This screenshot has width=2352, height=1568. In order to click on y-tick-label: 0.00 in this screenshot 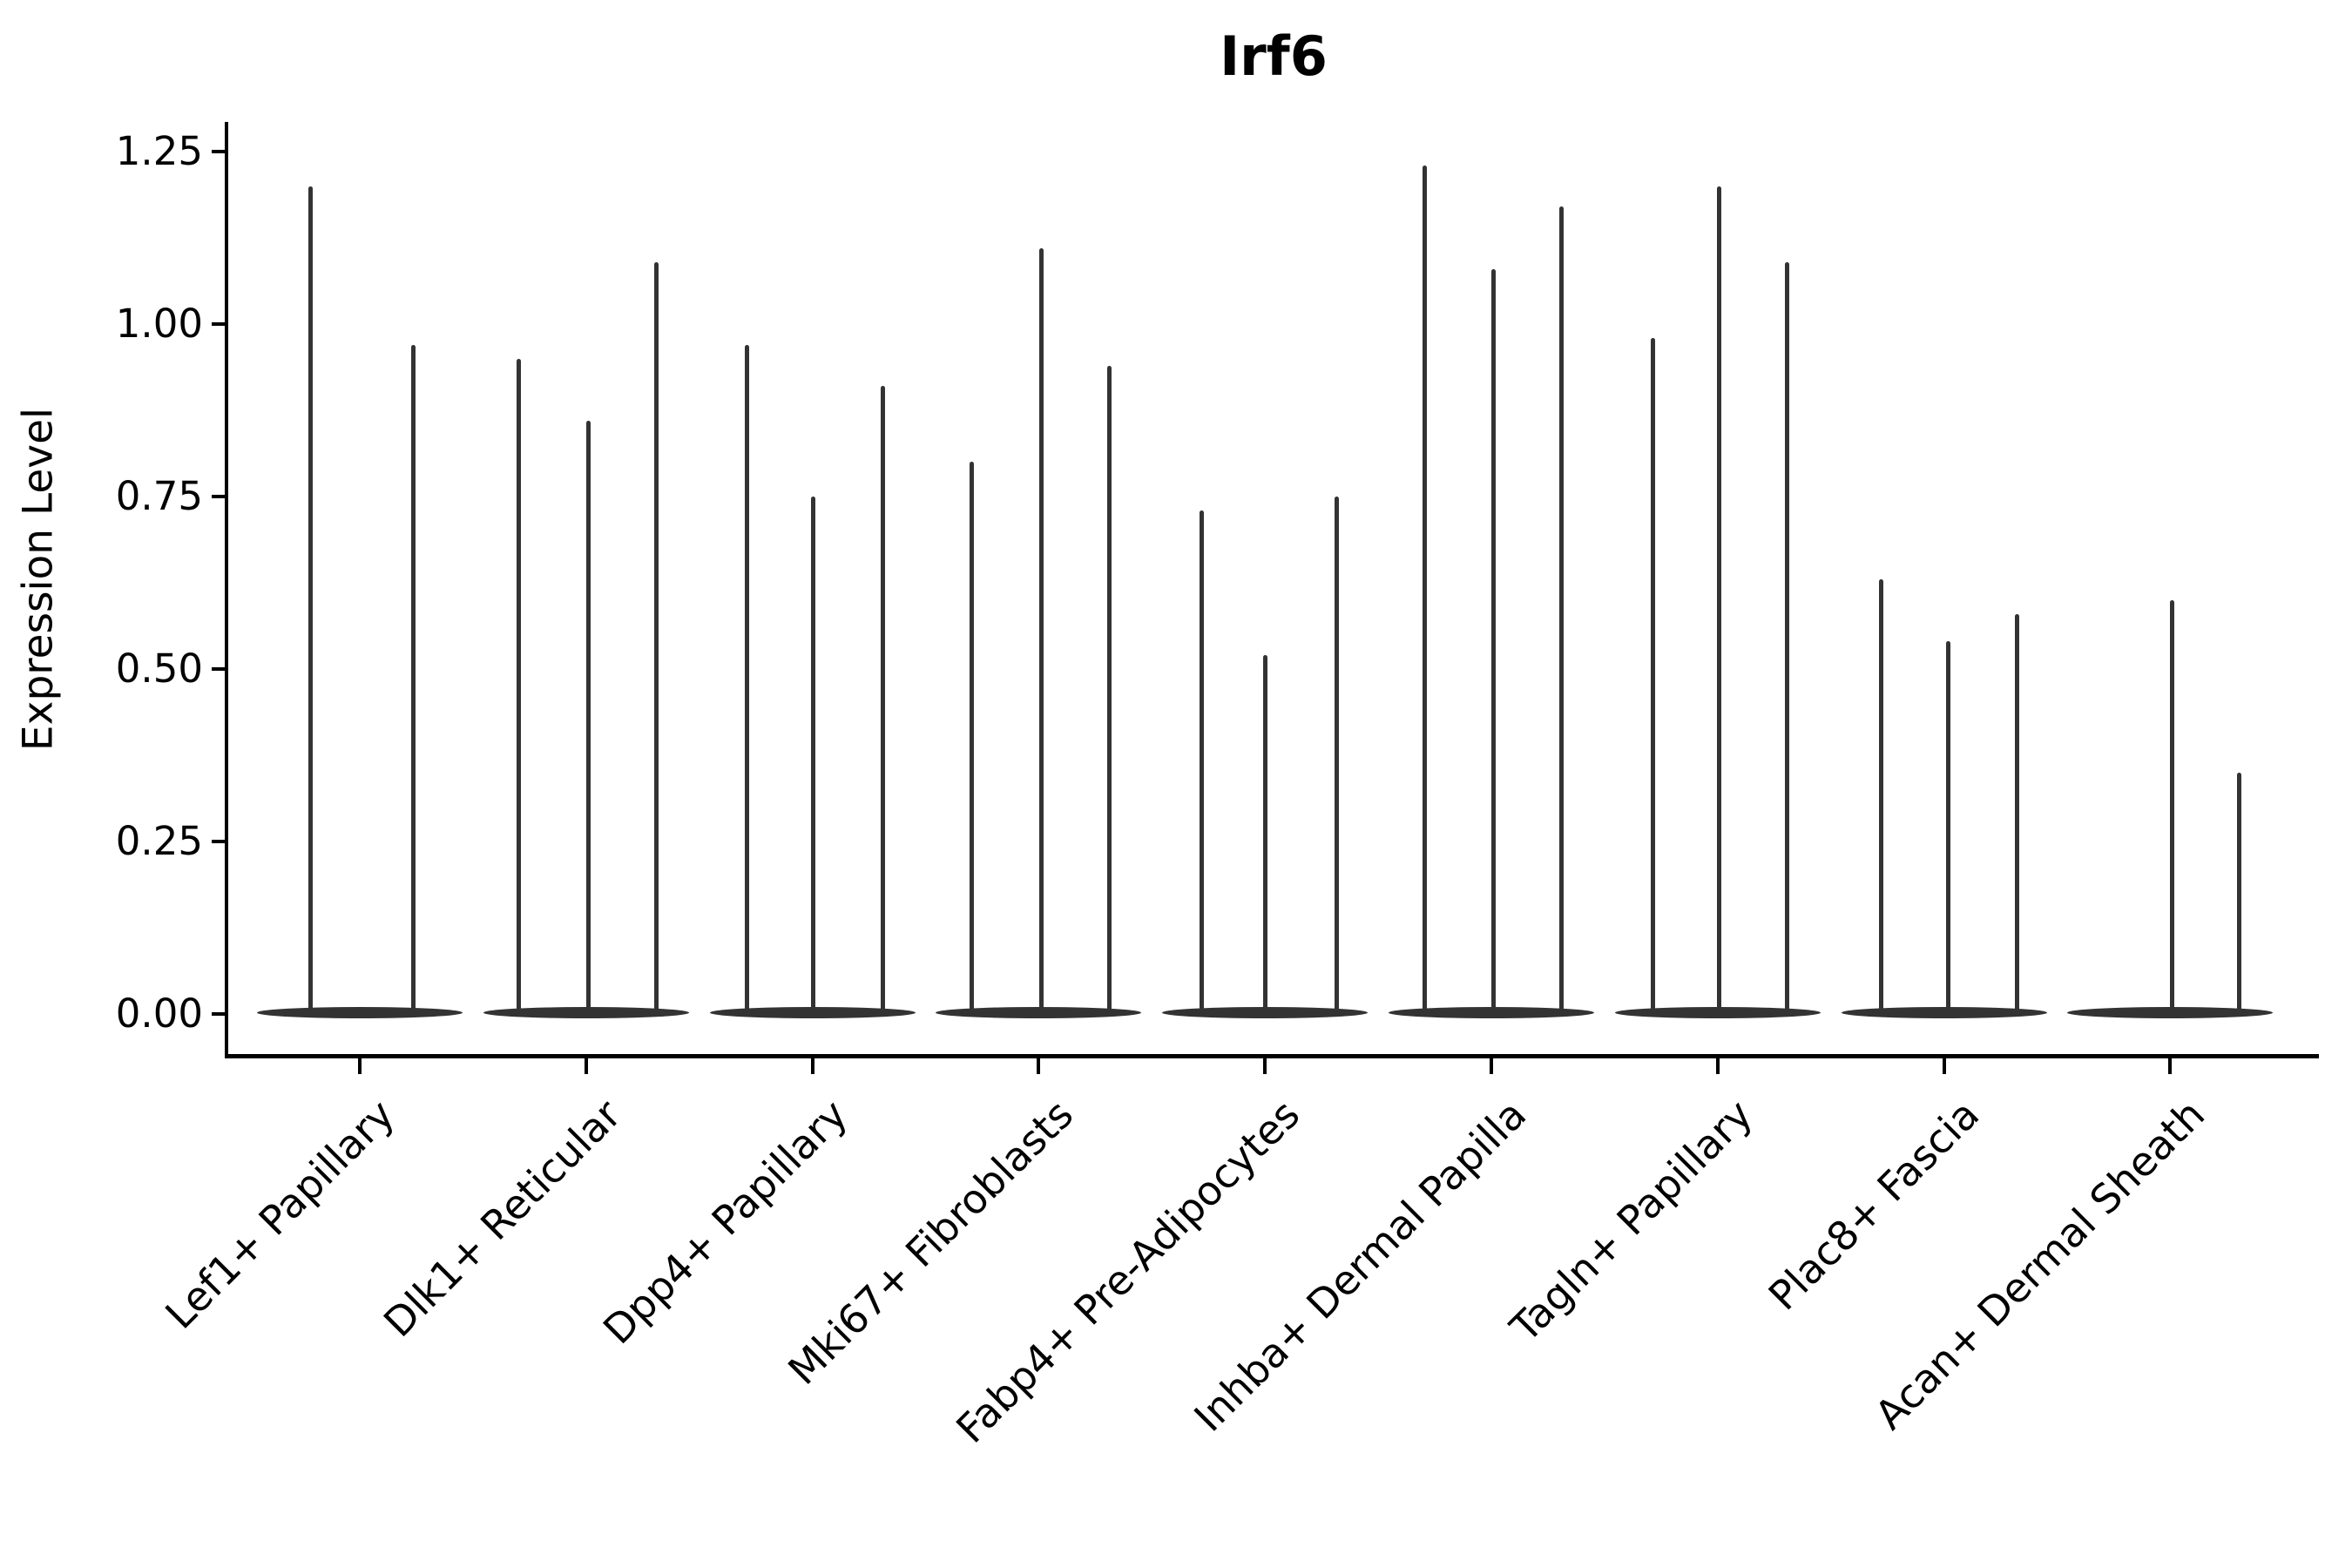, I will do `click(159, 1014)`.